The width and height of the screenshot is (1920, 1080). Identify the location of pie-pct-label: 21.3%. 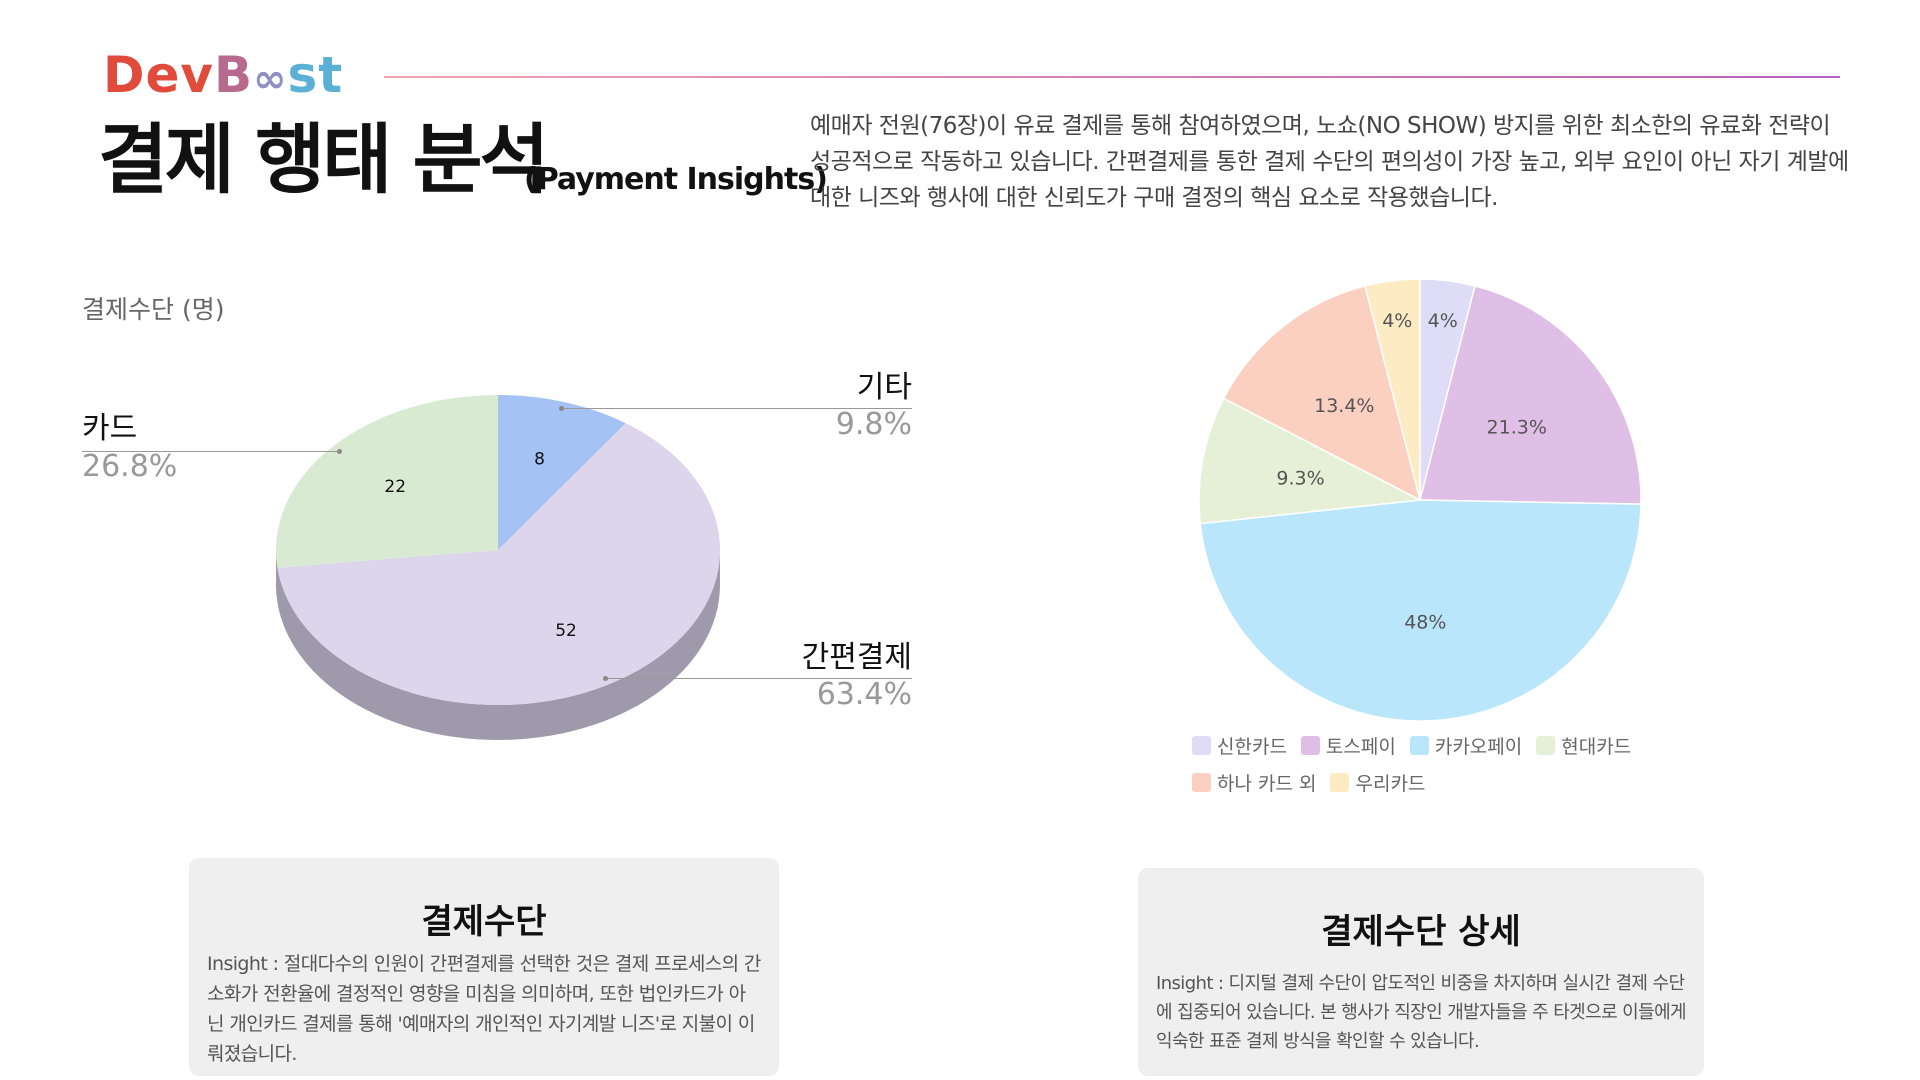
(1517, 427).